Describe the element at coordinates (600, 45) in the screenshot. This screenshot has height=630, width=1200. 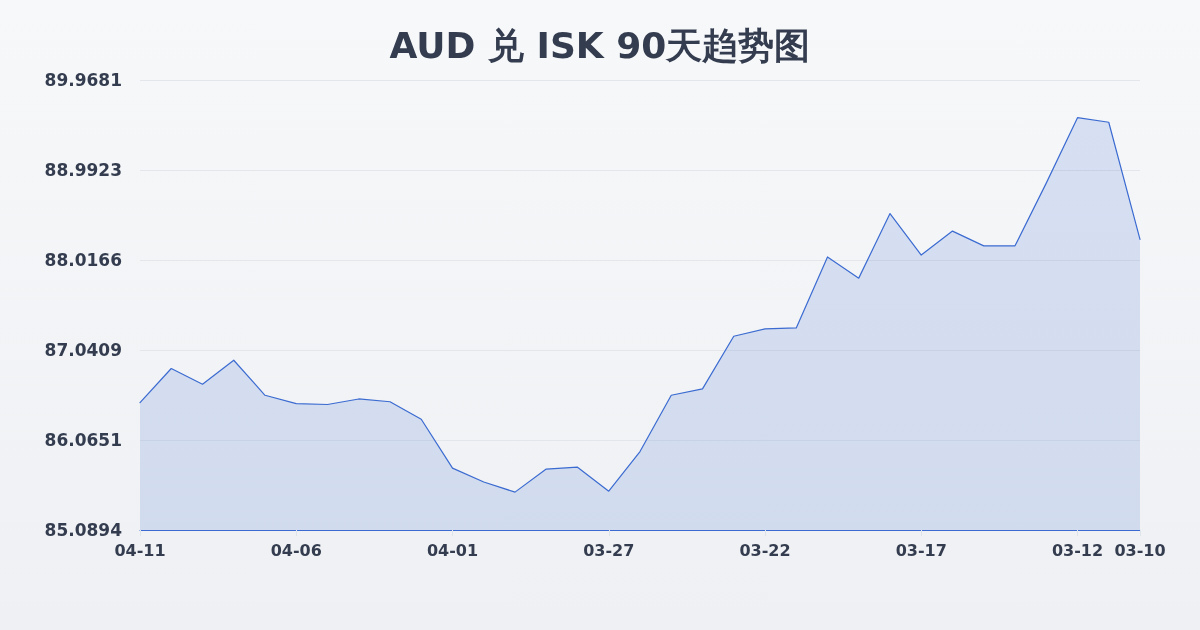
I see `chart-title: AUD 兑 ISK 90天趋势图` at that location.